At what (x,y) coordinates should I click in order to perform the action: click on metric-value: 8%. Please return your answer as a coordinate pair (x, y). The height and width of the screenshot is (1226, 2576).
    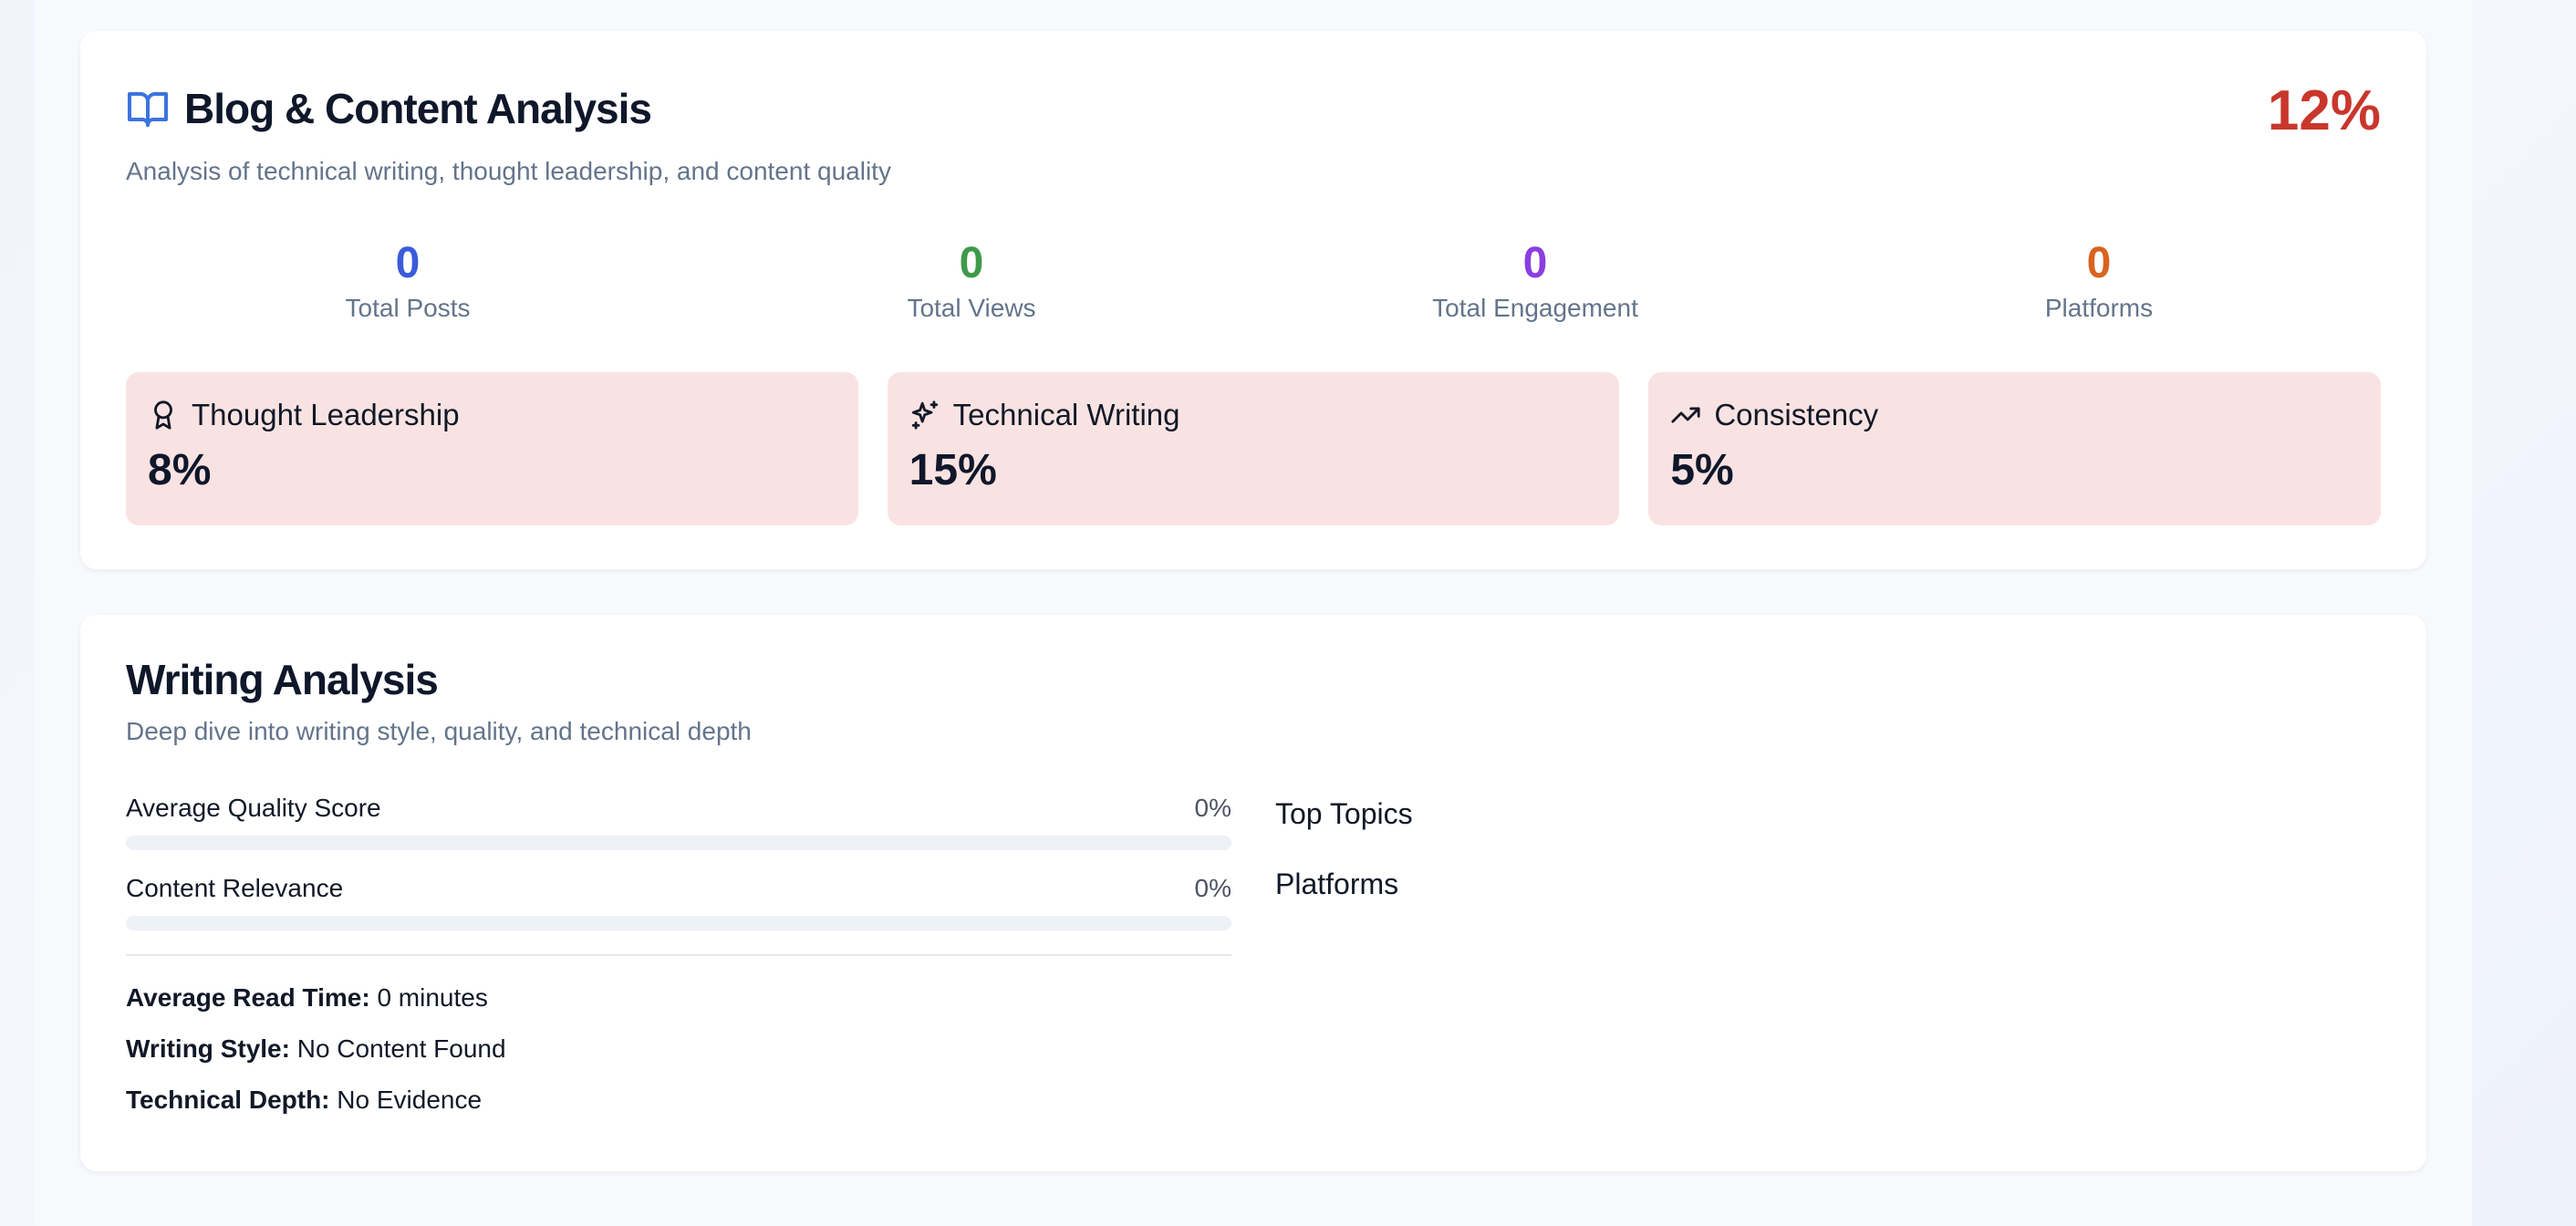
    Looking at the image, I should click on (180, 470).